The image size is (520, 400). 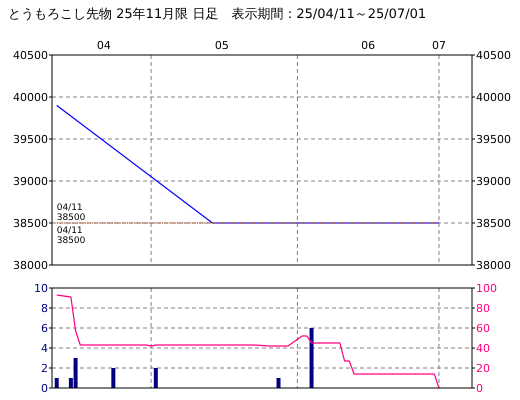 I want to click on y-tick-label: 2, so click(x=44, y=368).